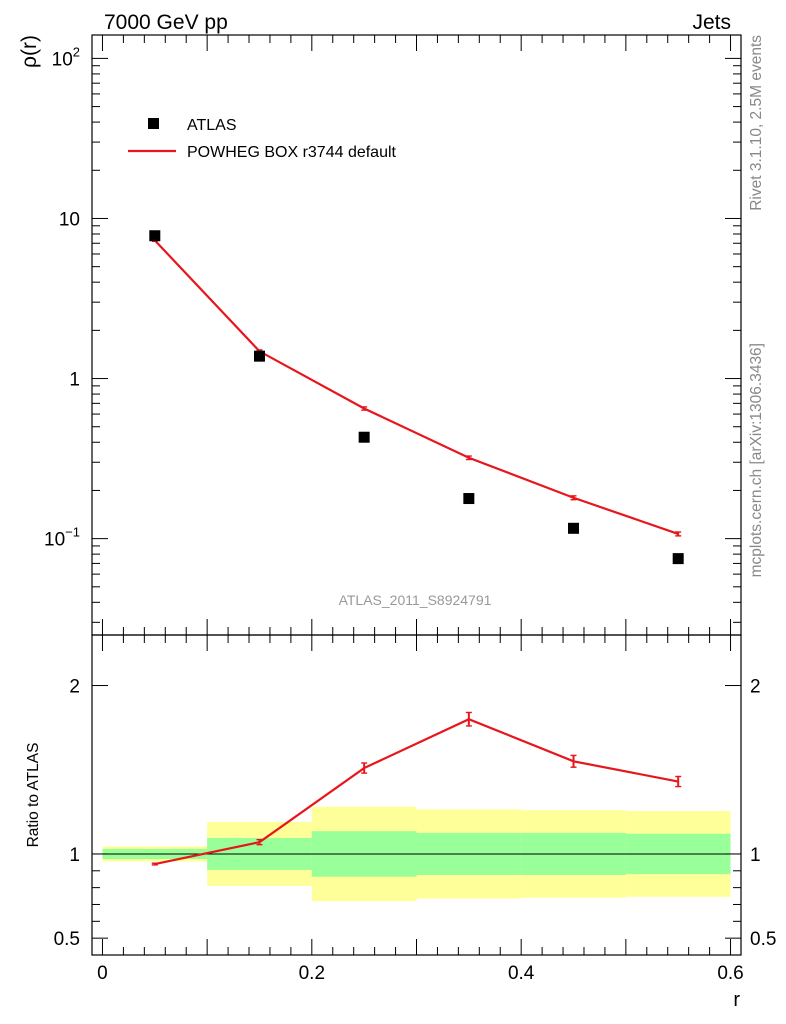 The image size is (786, 1024). Describe the element at coordinates (262, 139) in the screenshot. I see `legend: ATLAS POWHEG BOX r3744 default` at that location.